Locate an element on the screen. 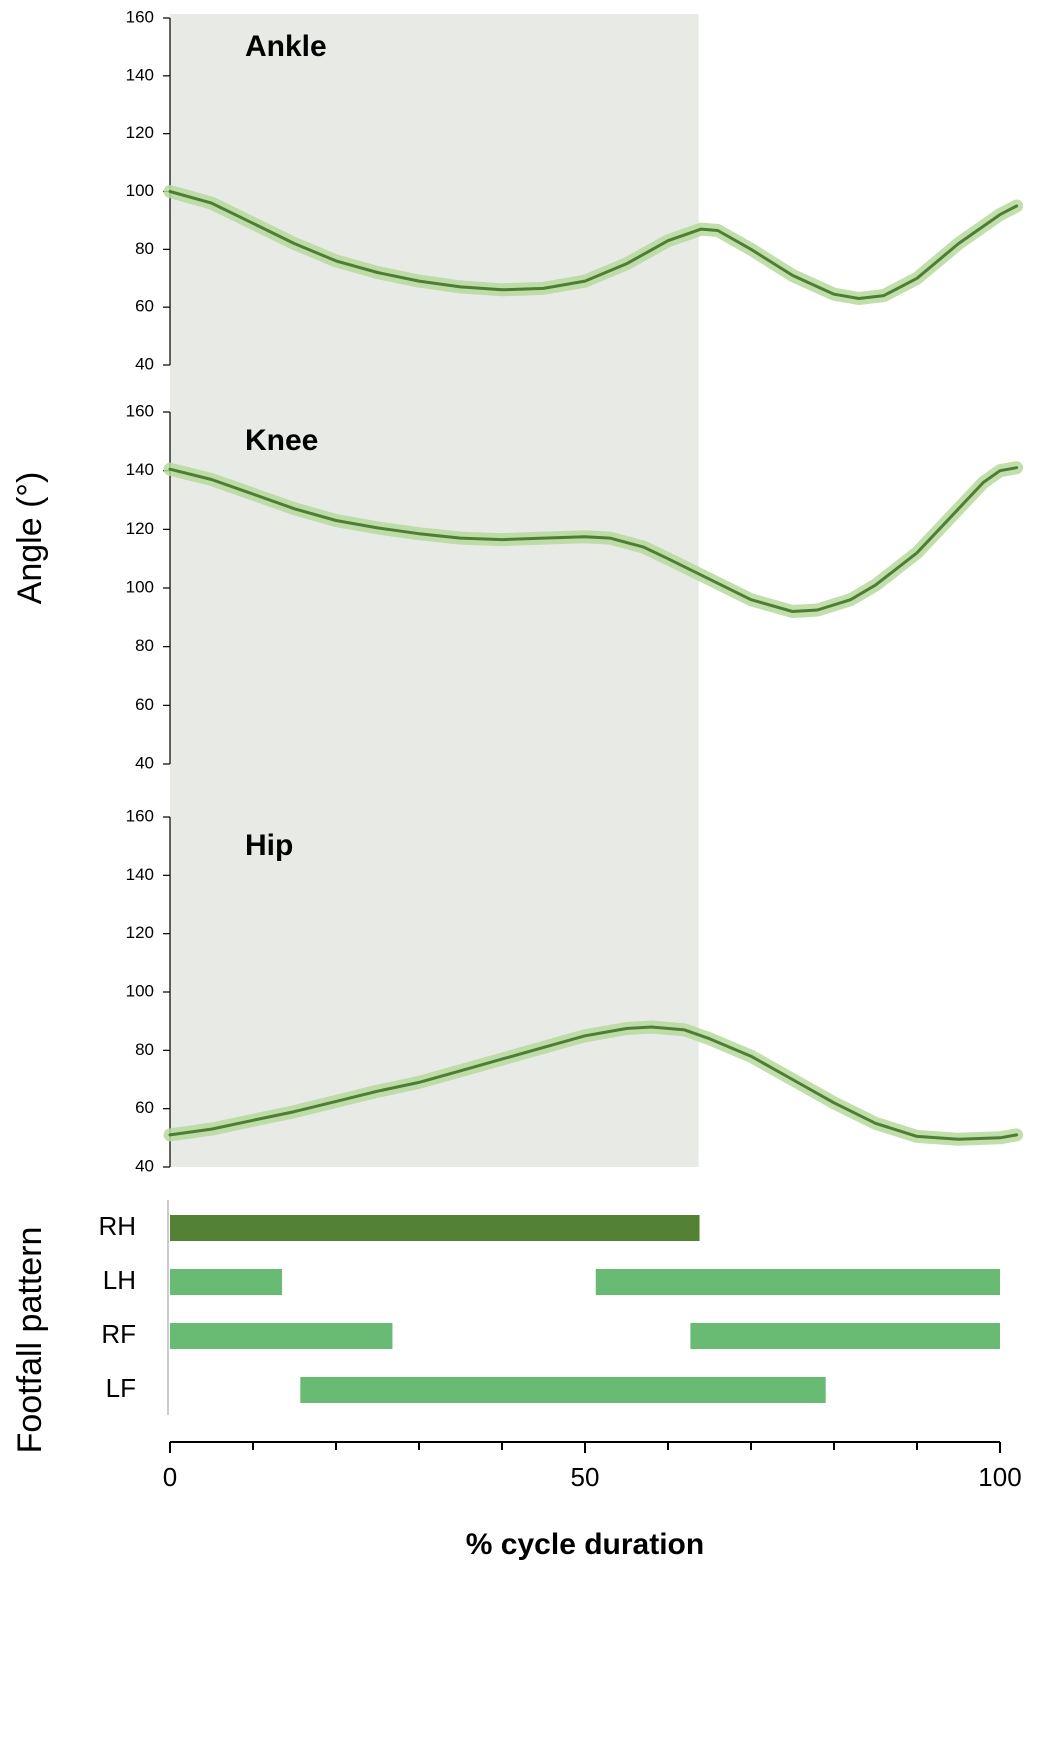 This screenshot has width=1040, height=1745. x-tick-label: 0 is located at coordinates (170, 1477).